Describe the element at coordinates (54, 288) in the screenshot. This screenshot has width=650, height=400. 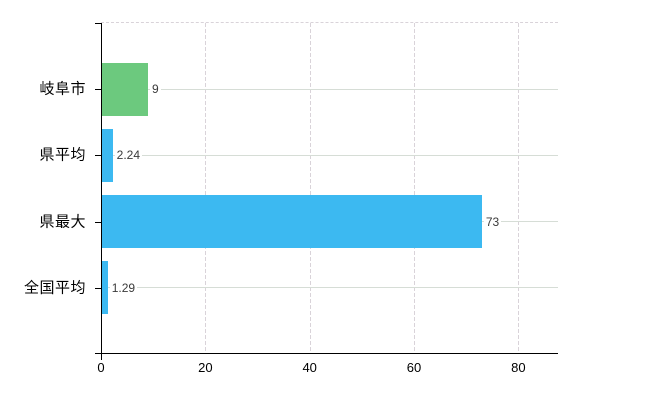
I see `category-label: 全国平均` at that location.